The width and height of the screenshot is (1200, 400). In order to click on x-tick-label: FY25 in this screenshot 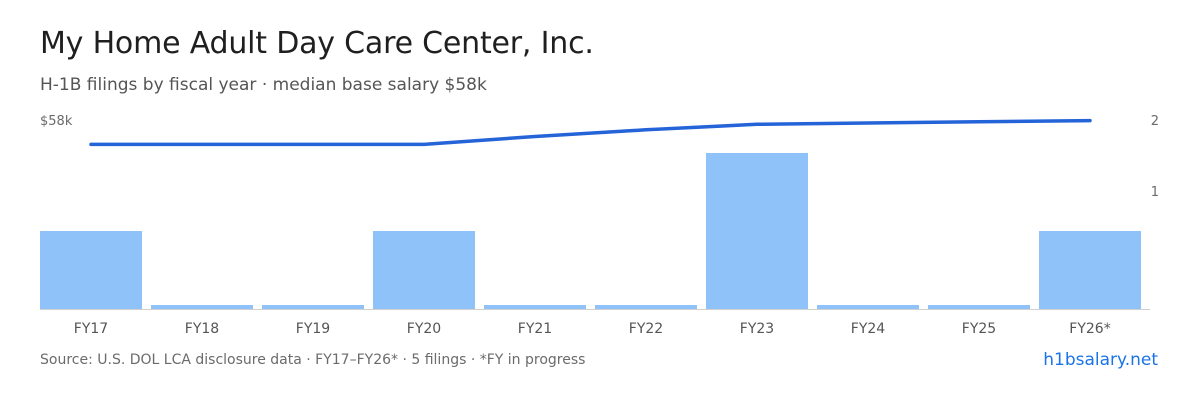, I will do `click(979, 329)`.